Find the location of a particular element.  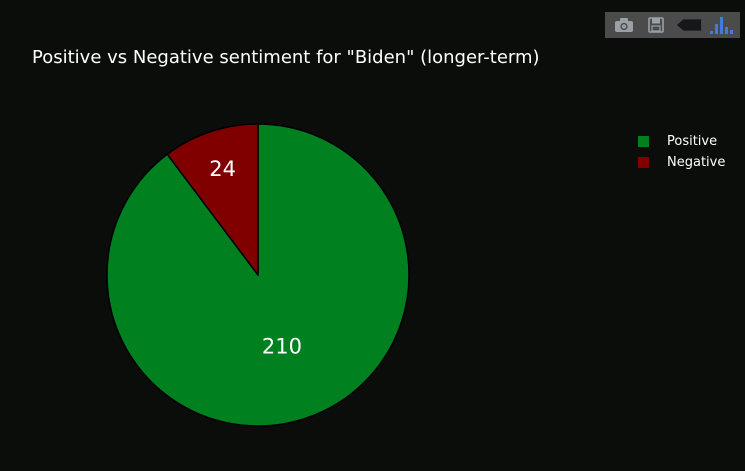

pie-slice-labels: 210 24 is located at coordinates (255, 258).